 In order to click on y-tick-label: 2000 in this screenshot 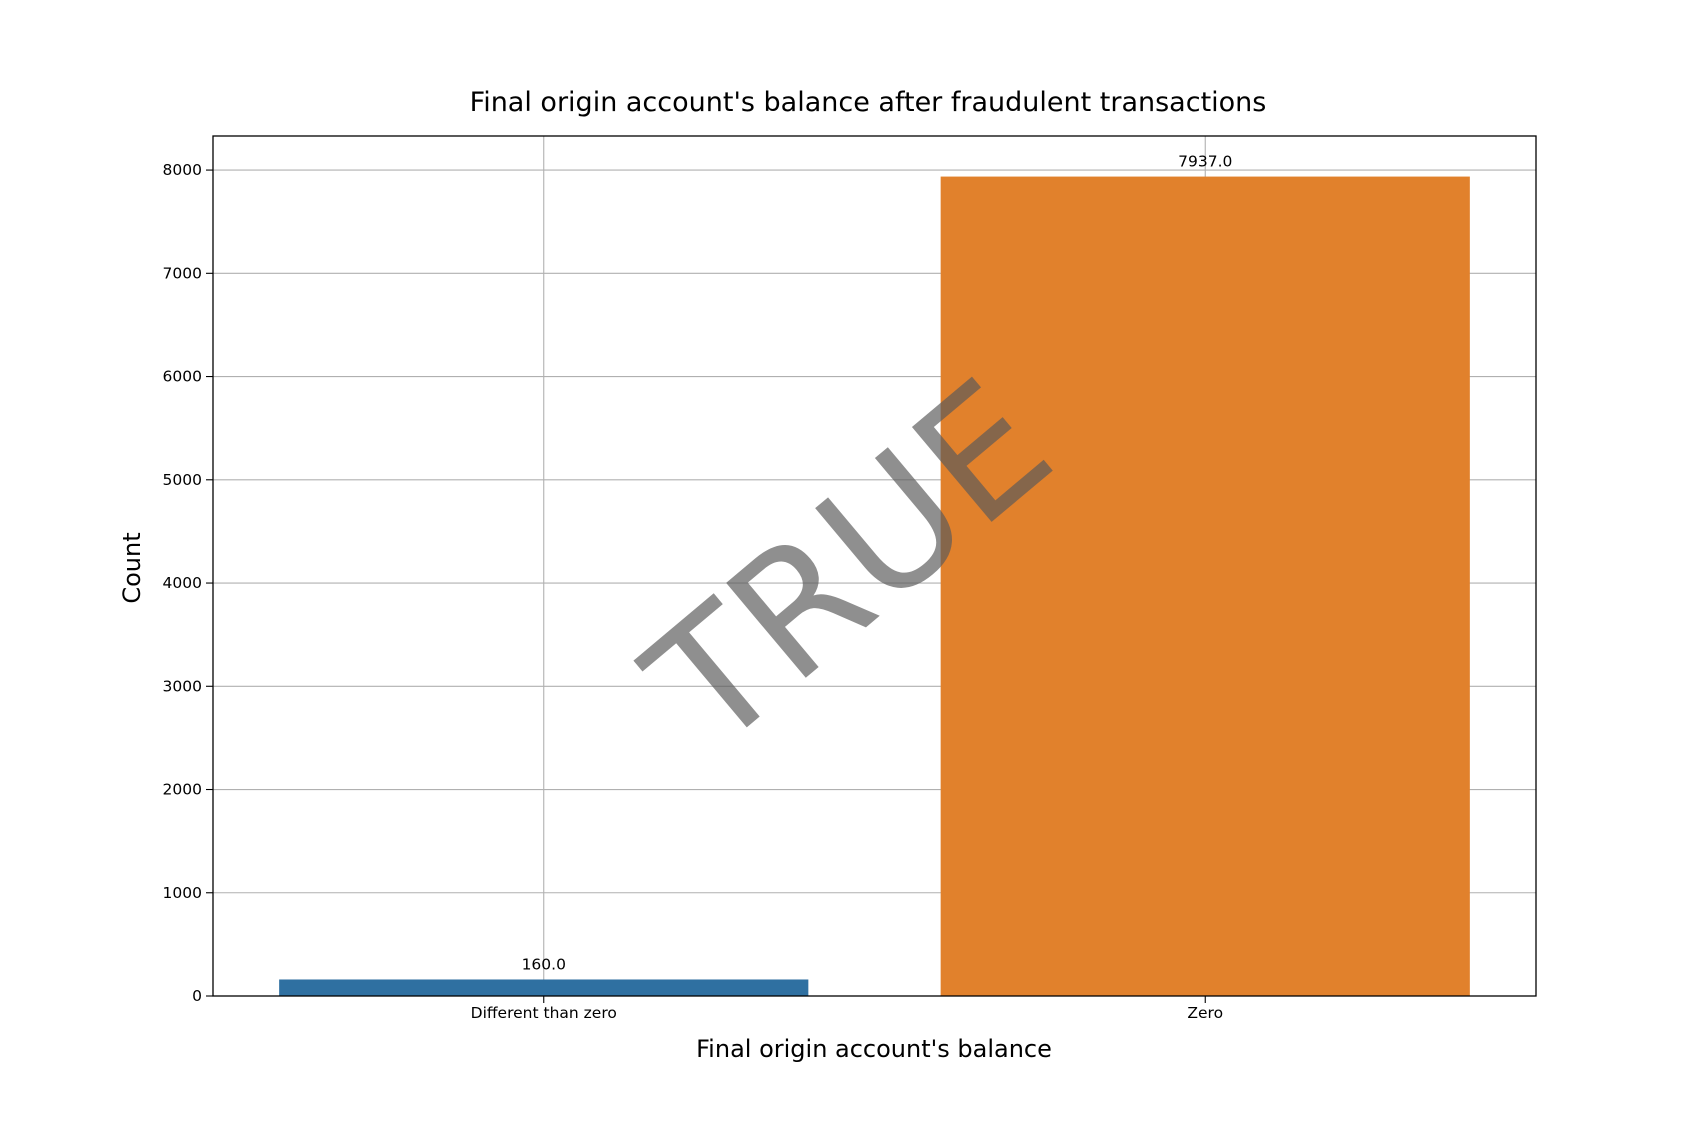, I will do `click(182, 790)`.